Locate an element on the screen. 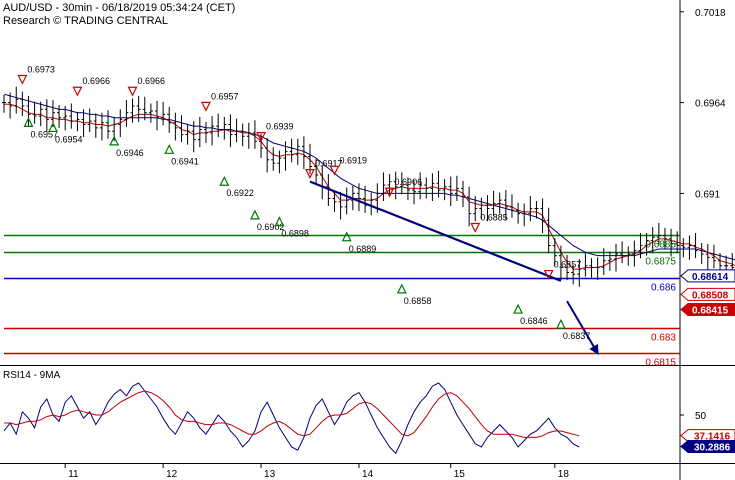 The height and width of the screenshot is (480, 735). peak-high-label: 0.6939 is located at coordinates (280, 127).